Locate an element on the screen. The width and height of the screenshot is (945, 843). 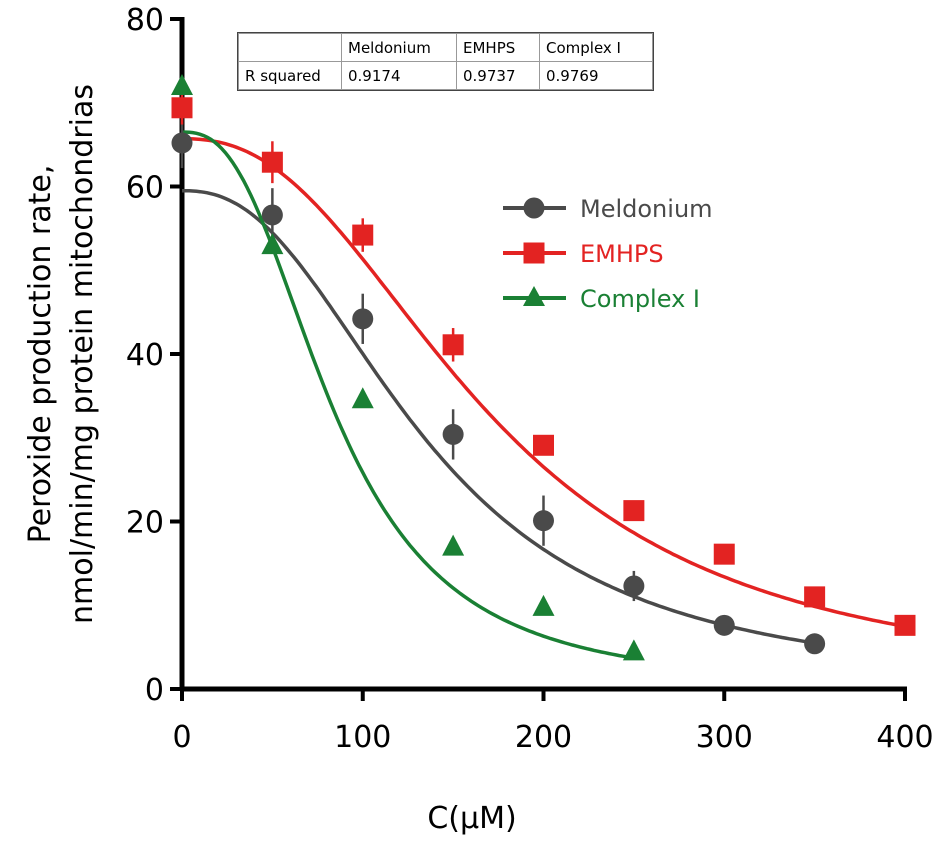
y-tick-label: 0 is located at coordinates (154, 690).